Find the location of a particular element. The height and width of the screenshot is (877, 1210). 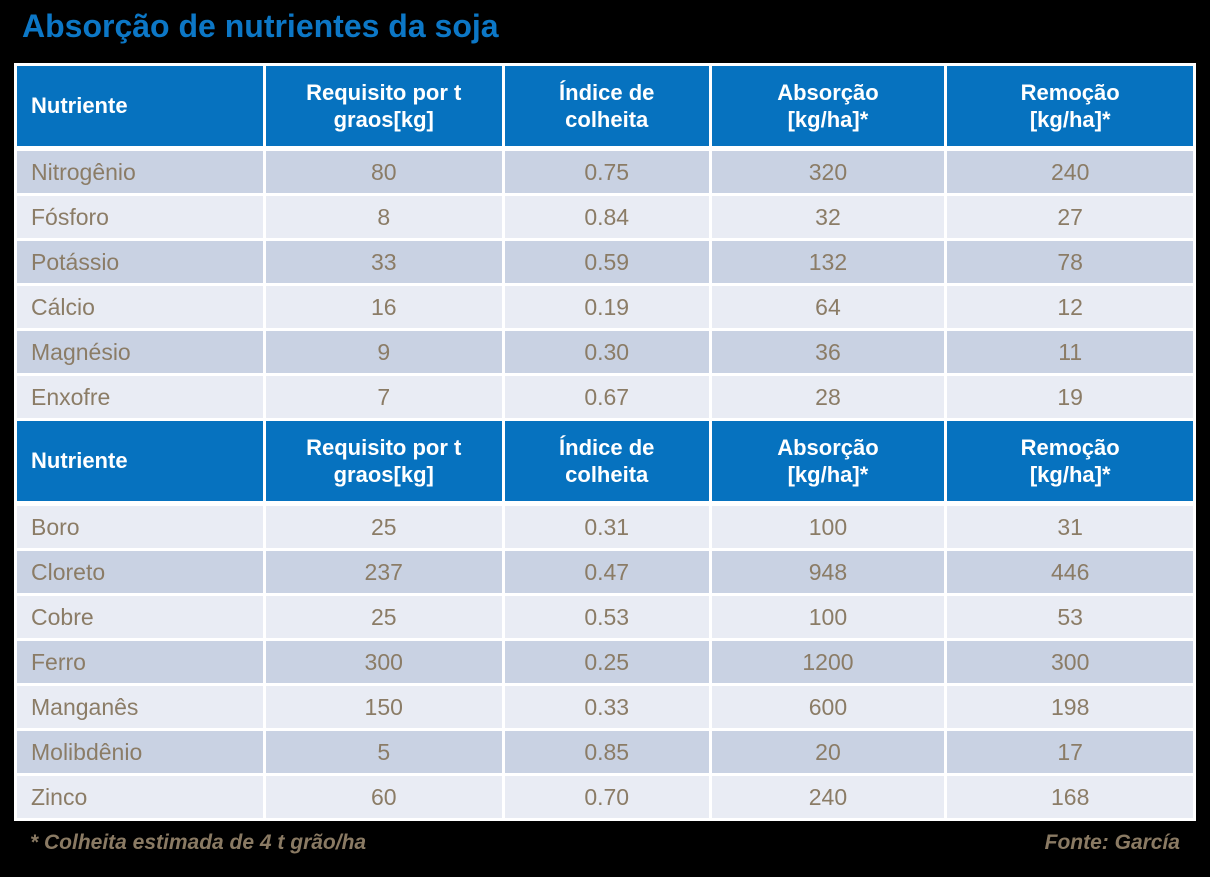

value-cell: 948 is located at coordinates (828, 572).